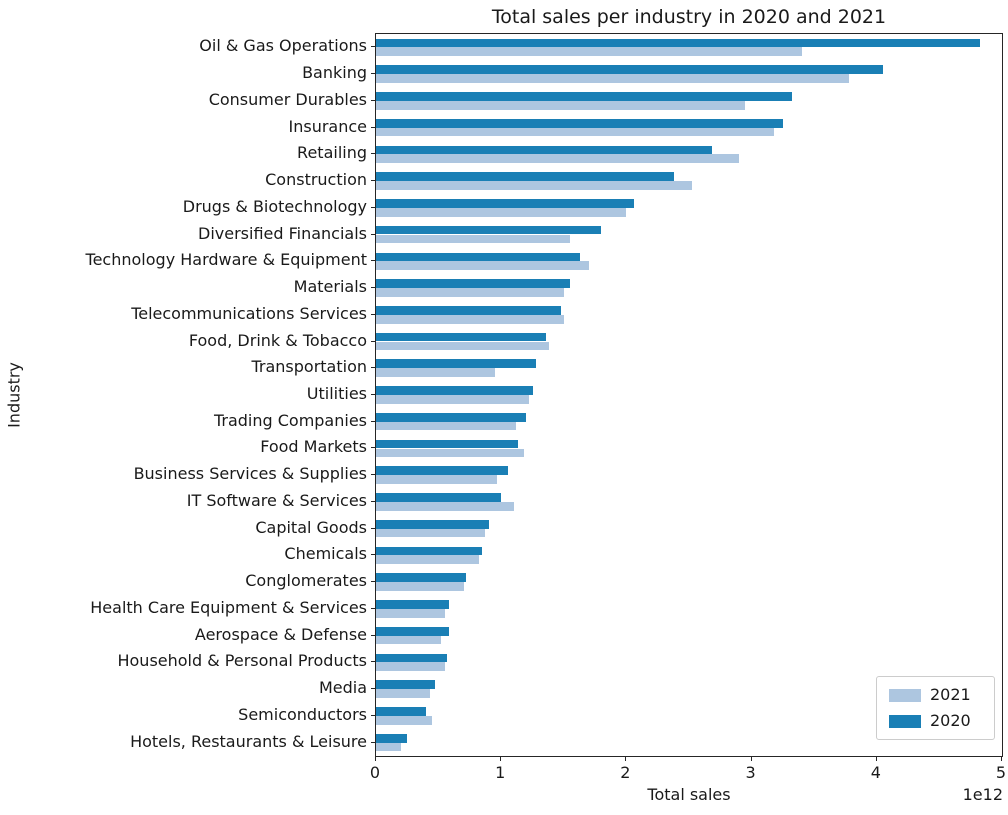  What do you see at coordinates (330, 287) in the screenshot?
I see `y-tick-label: Materials` at bounding box center [330, 287].